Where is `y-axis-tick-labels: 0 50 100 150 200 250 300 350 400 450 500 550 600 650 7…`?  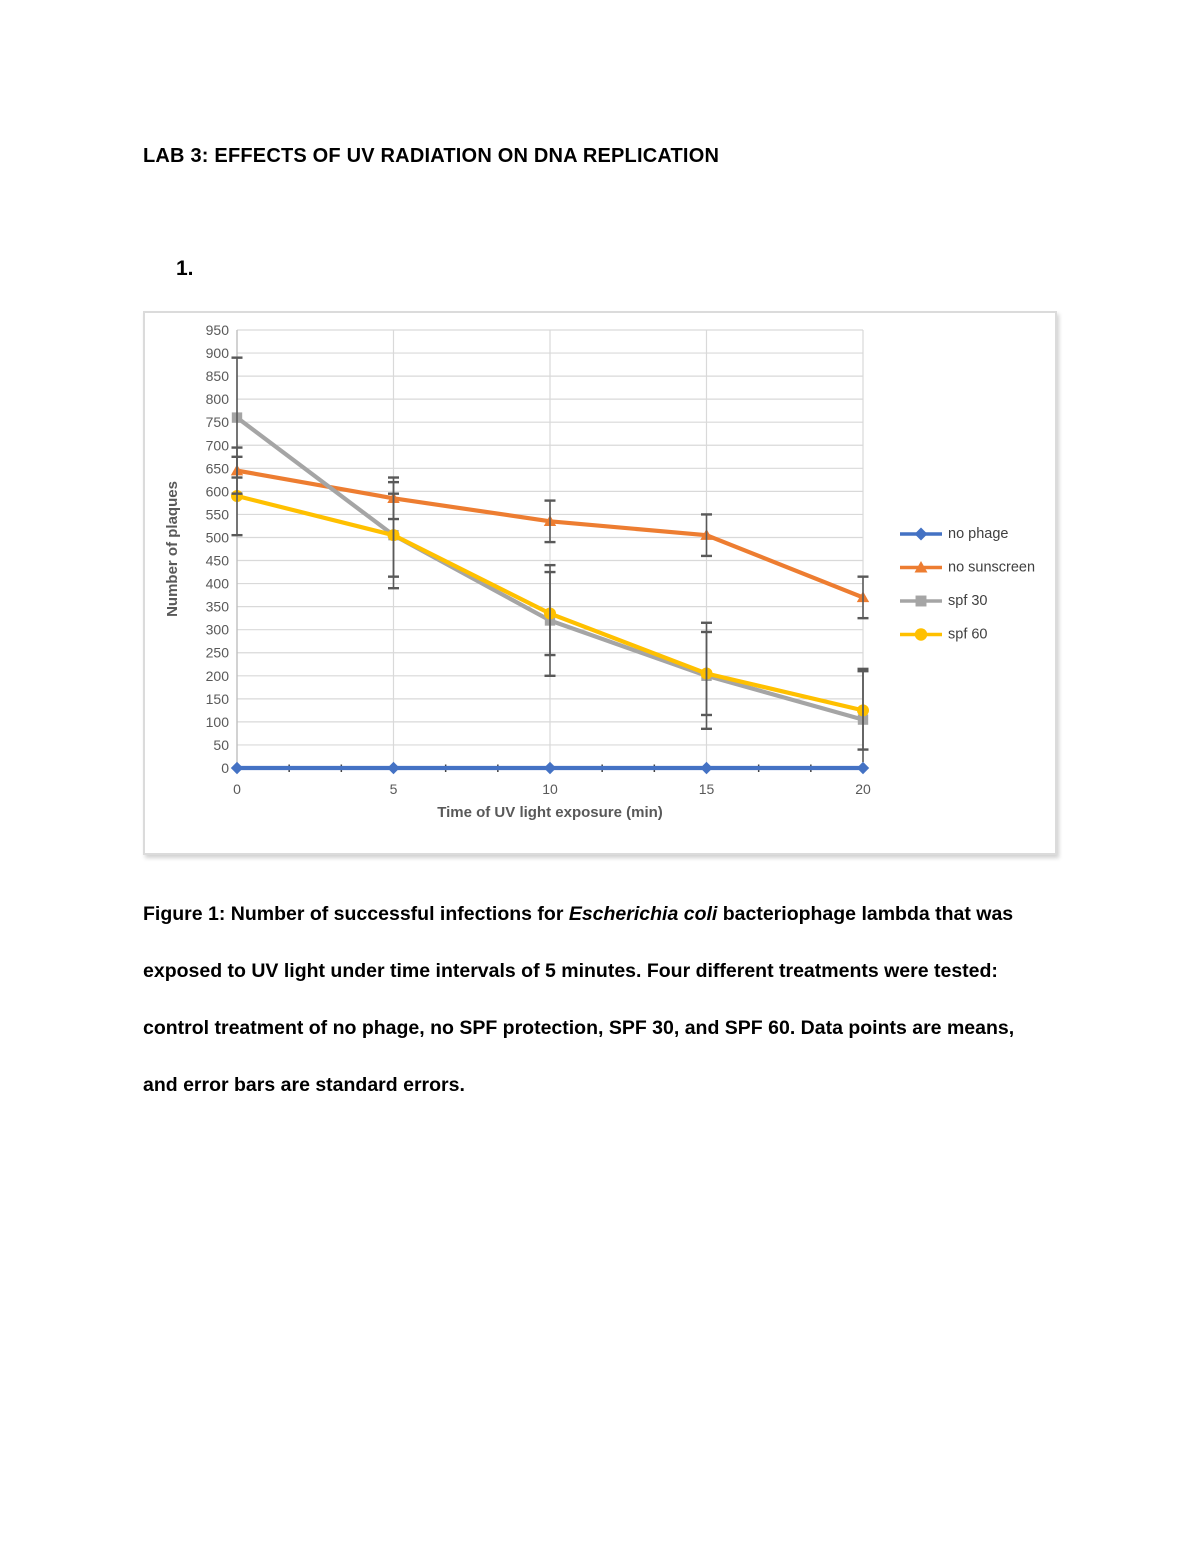
y-axis-tick-labels: 0 50 100 150 200 250 300 350 400 450 500 550 600 650 7… is located at coordinates (218, 549).